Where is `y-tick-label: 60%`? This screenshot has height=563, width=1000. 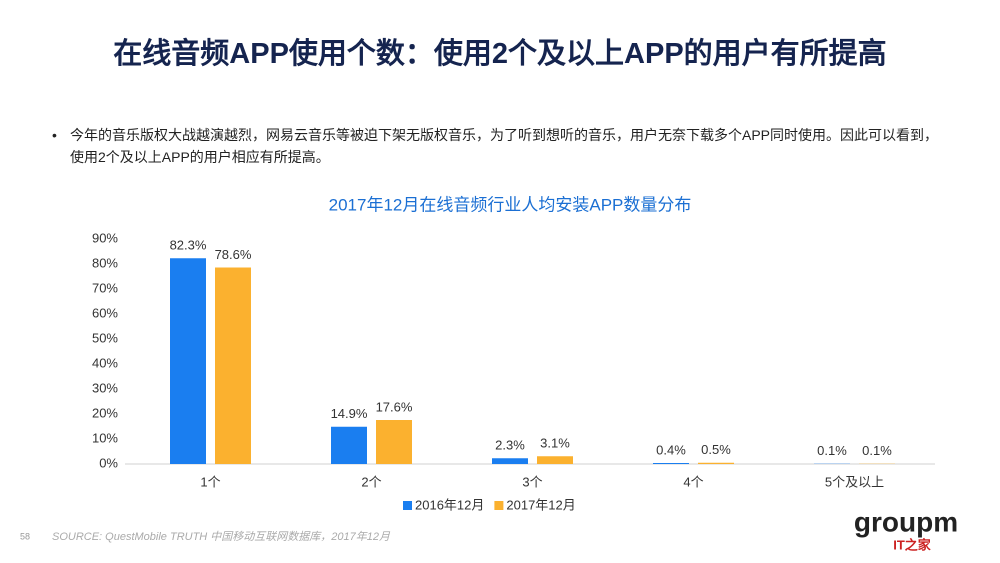 y-tick-label: 60% is located at coordinates (105, 312).